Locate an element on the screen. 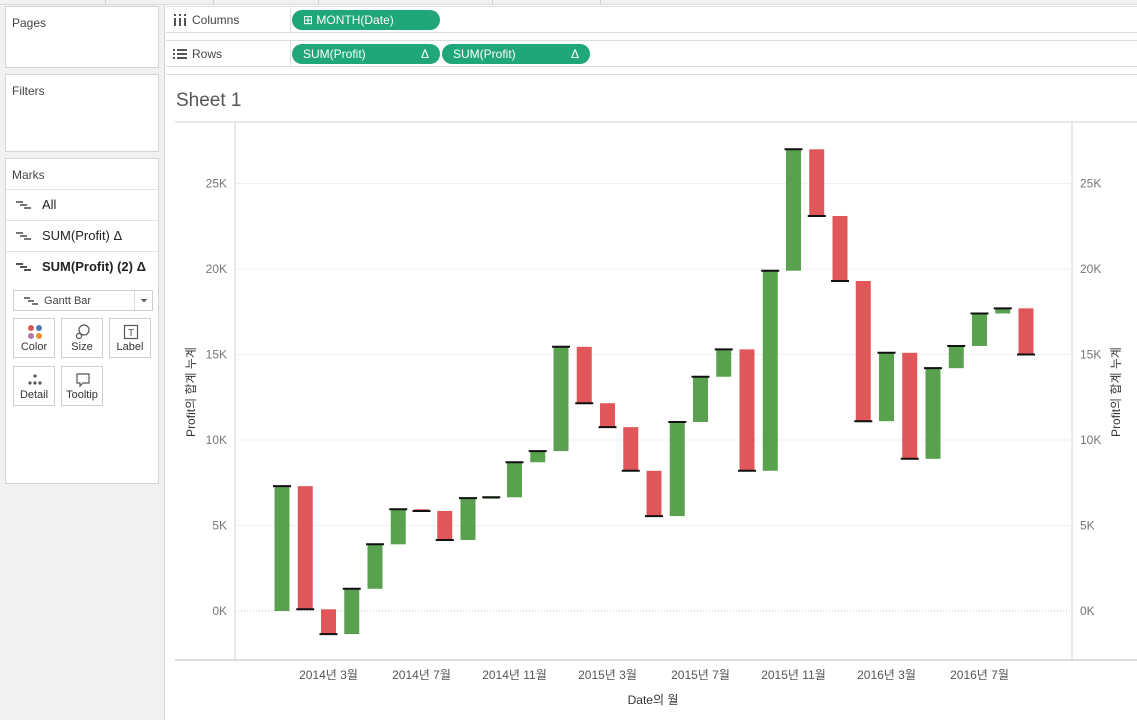 This screenshot has height=720, width=1137. rows-icon is located at coordinates (180, 54).